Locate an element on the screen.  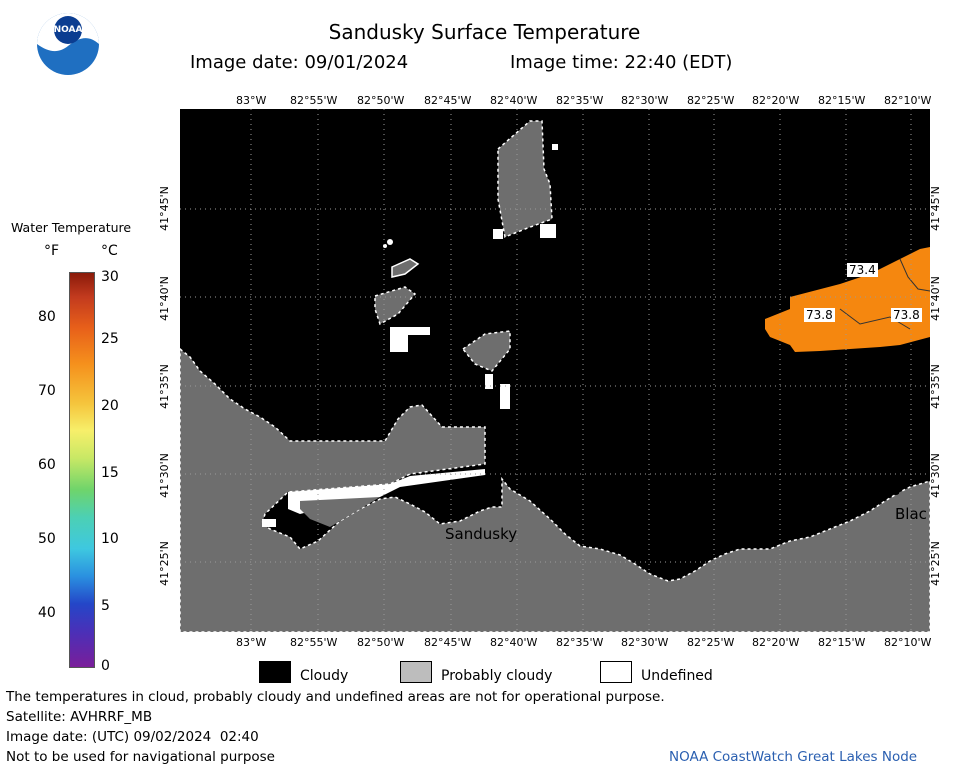
noaa-logo: NOAA is located at coordinates (68, 44).